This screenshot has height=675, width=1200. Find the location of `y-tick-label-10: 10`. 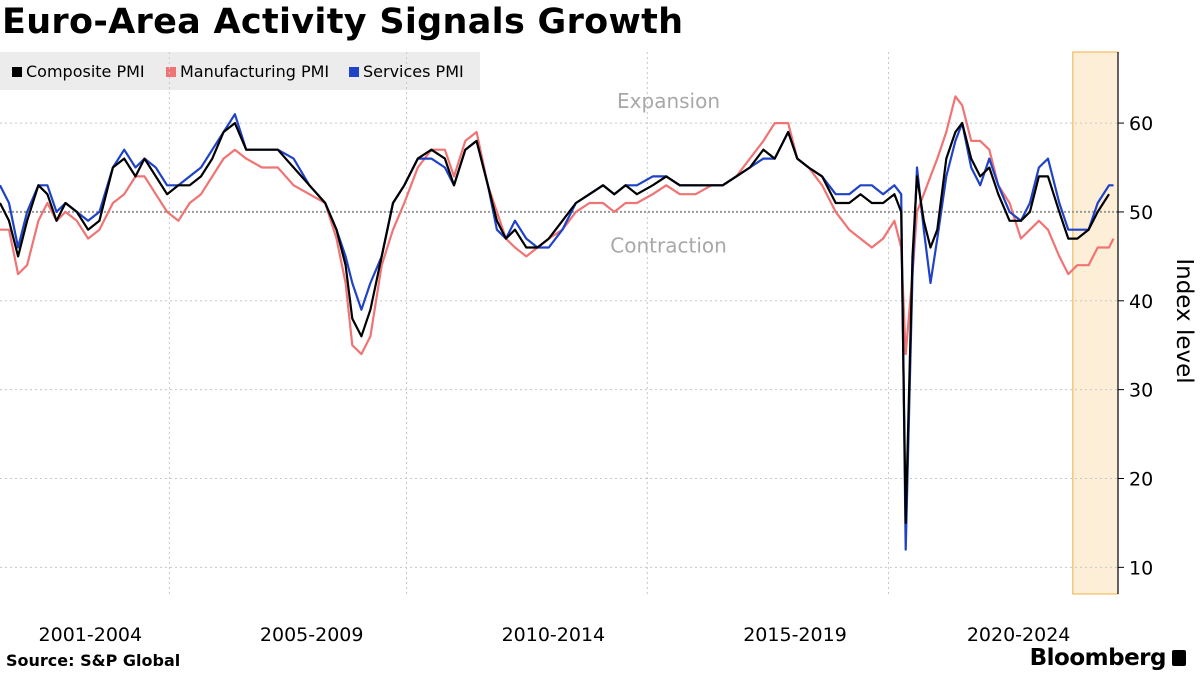

y-tick-label-10: 10 is located at coordinates (1141, 568).